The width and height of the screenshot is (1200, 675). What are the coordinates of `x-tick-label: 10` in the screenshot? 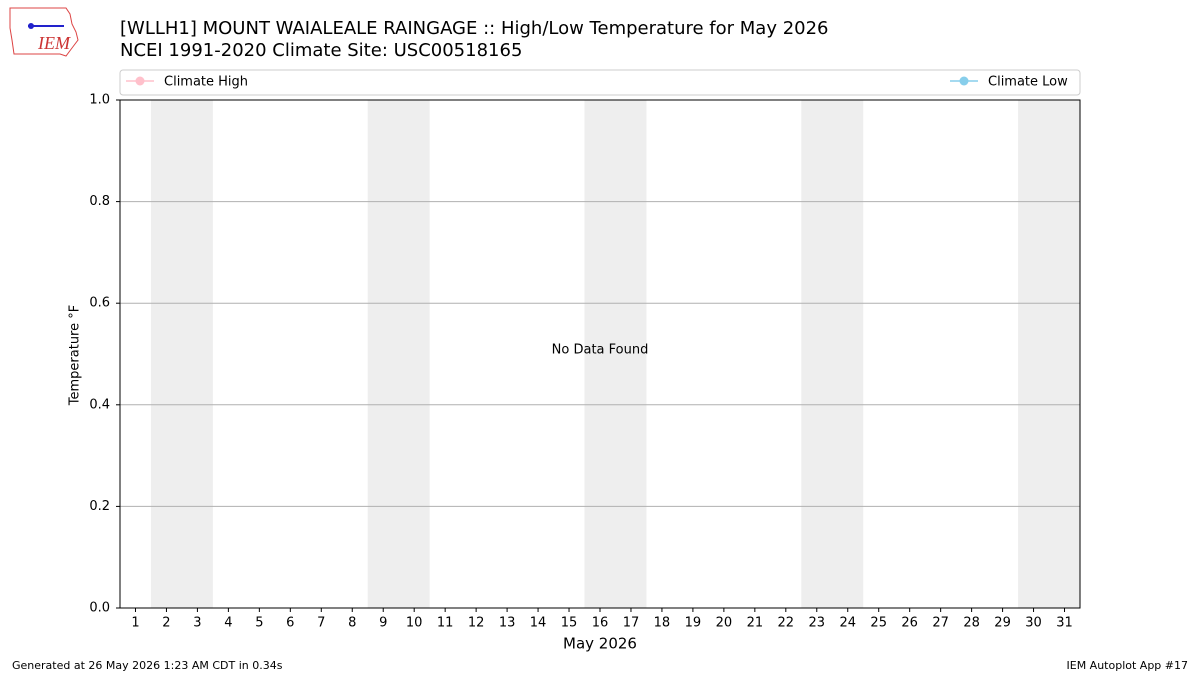 It's located at (414, 623).